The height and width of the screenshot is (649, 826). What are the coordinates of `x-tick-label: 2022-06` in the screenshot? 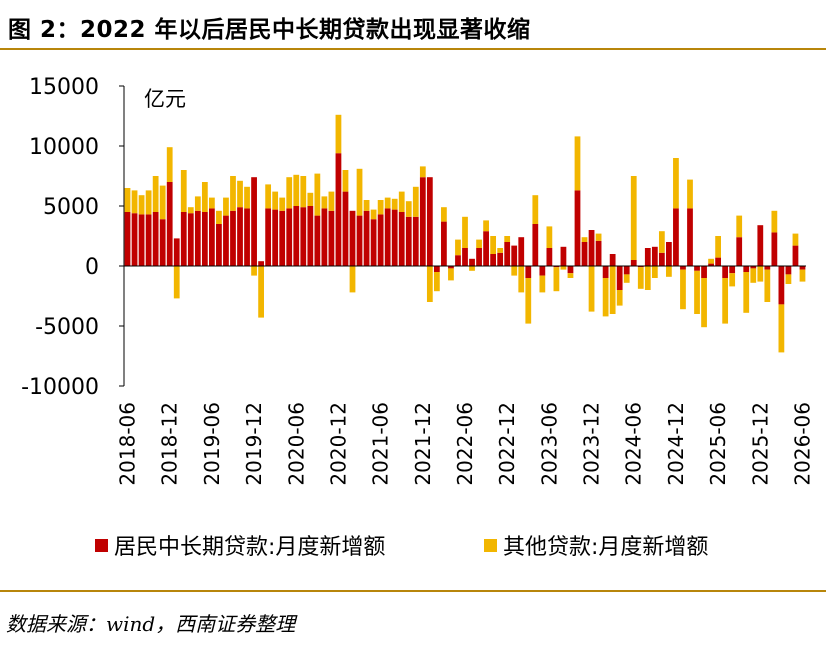 It's located at (465, 444).